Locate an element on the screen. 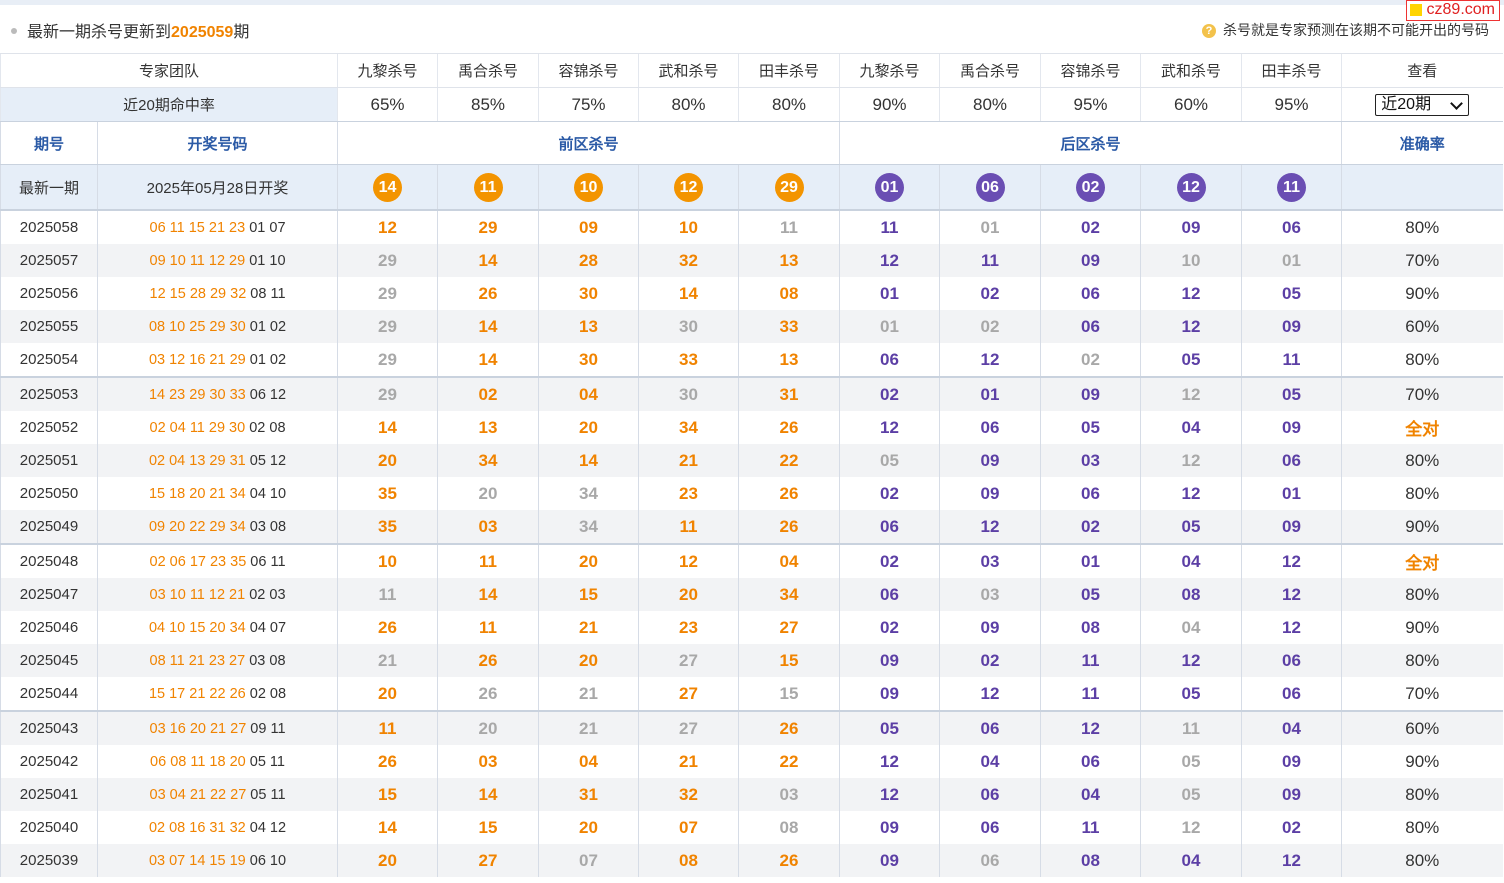 This screenshot has height=883, width=1504. draw-numbers-cell: 02 08 16 31 32 04 12 is located at coordinates (217, 827).